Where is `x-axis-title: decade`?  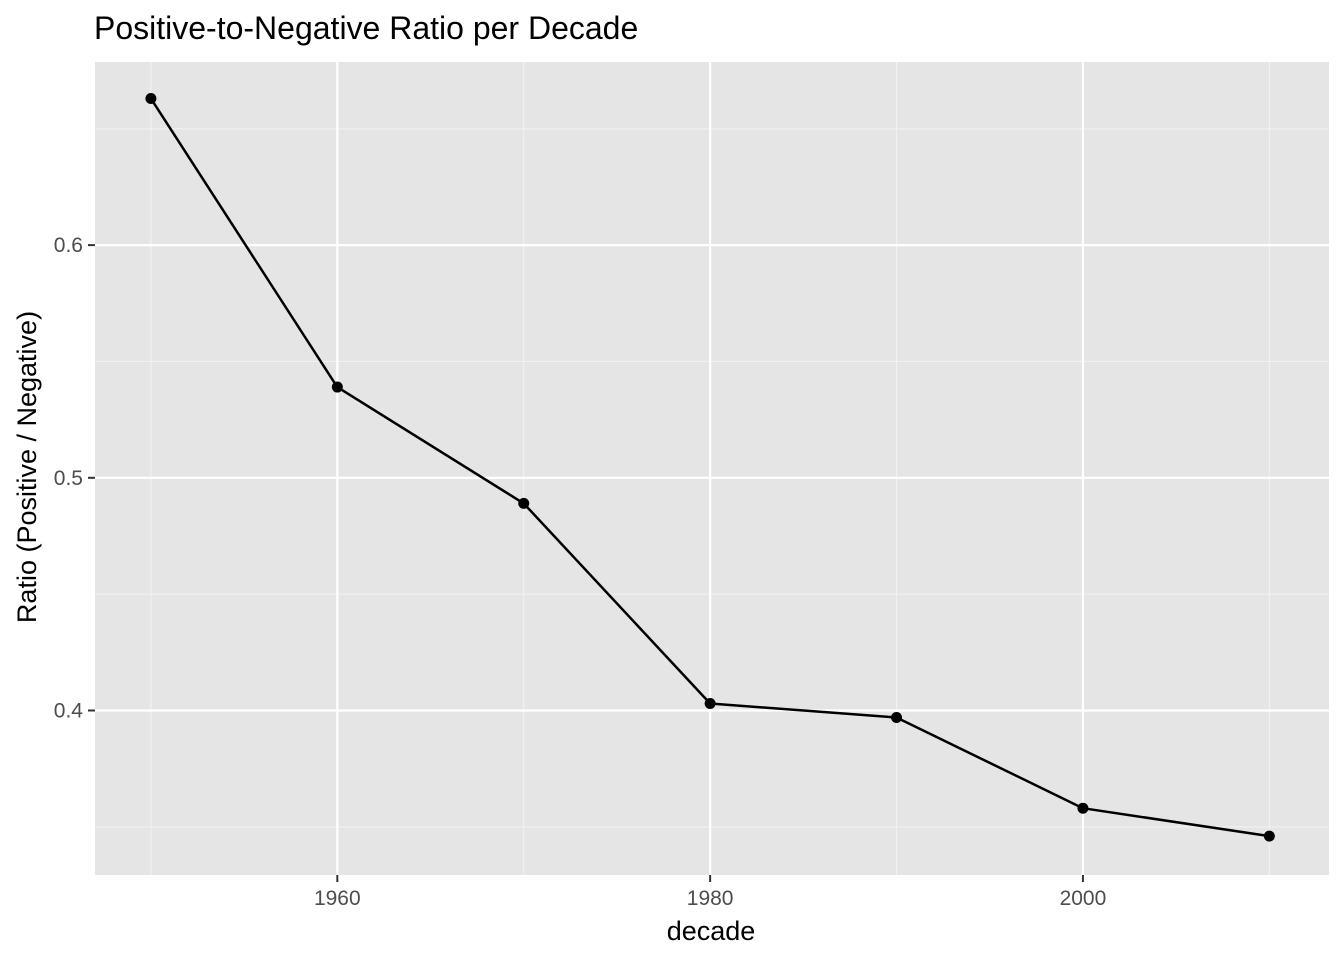 x-axis-title: decade is located at coordinates (711, 931).